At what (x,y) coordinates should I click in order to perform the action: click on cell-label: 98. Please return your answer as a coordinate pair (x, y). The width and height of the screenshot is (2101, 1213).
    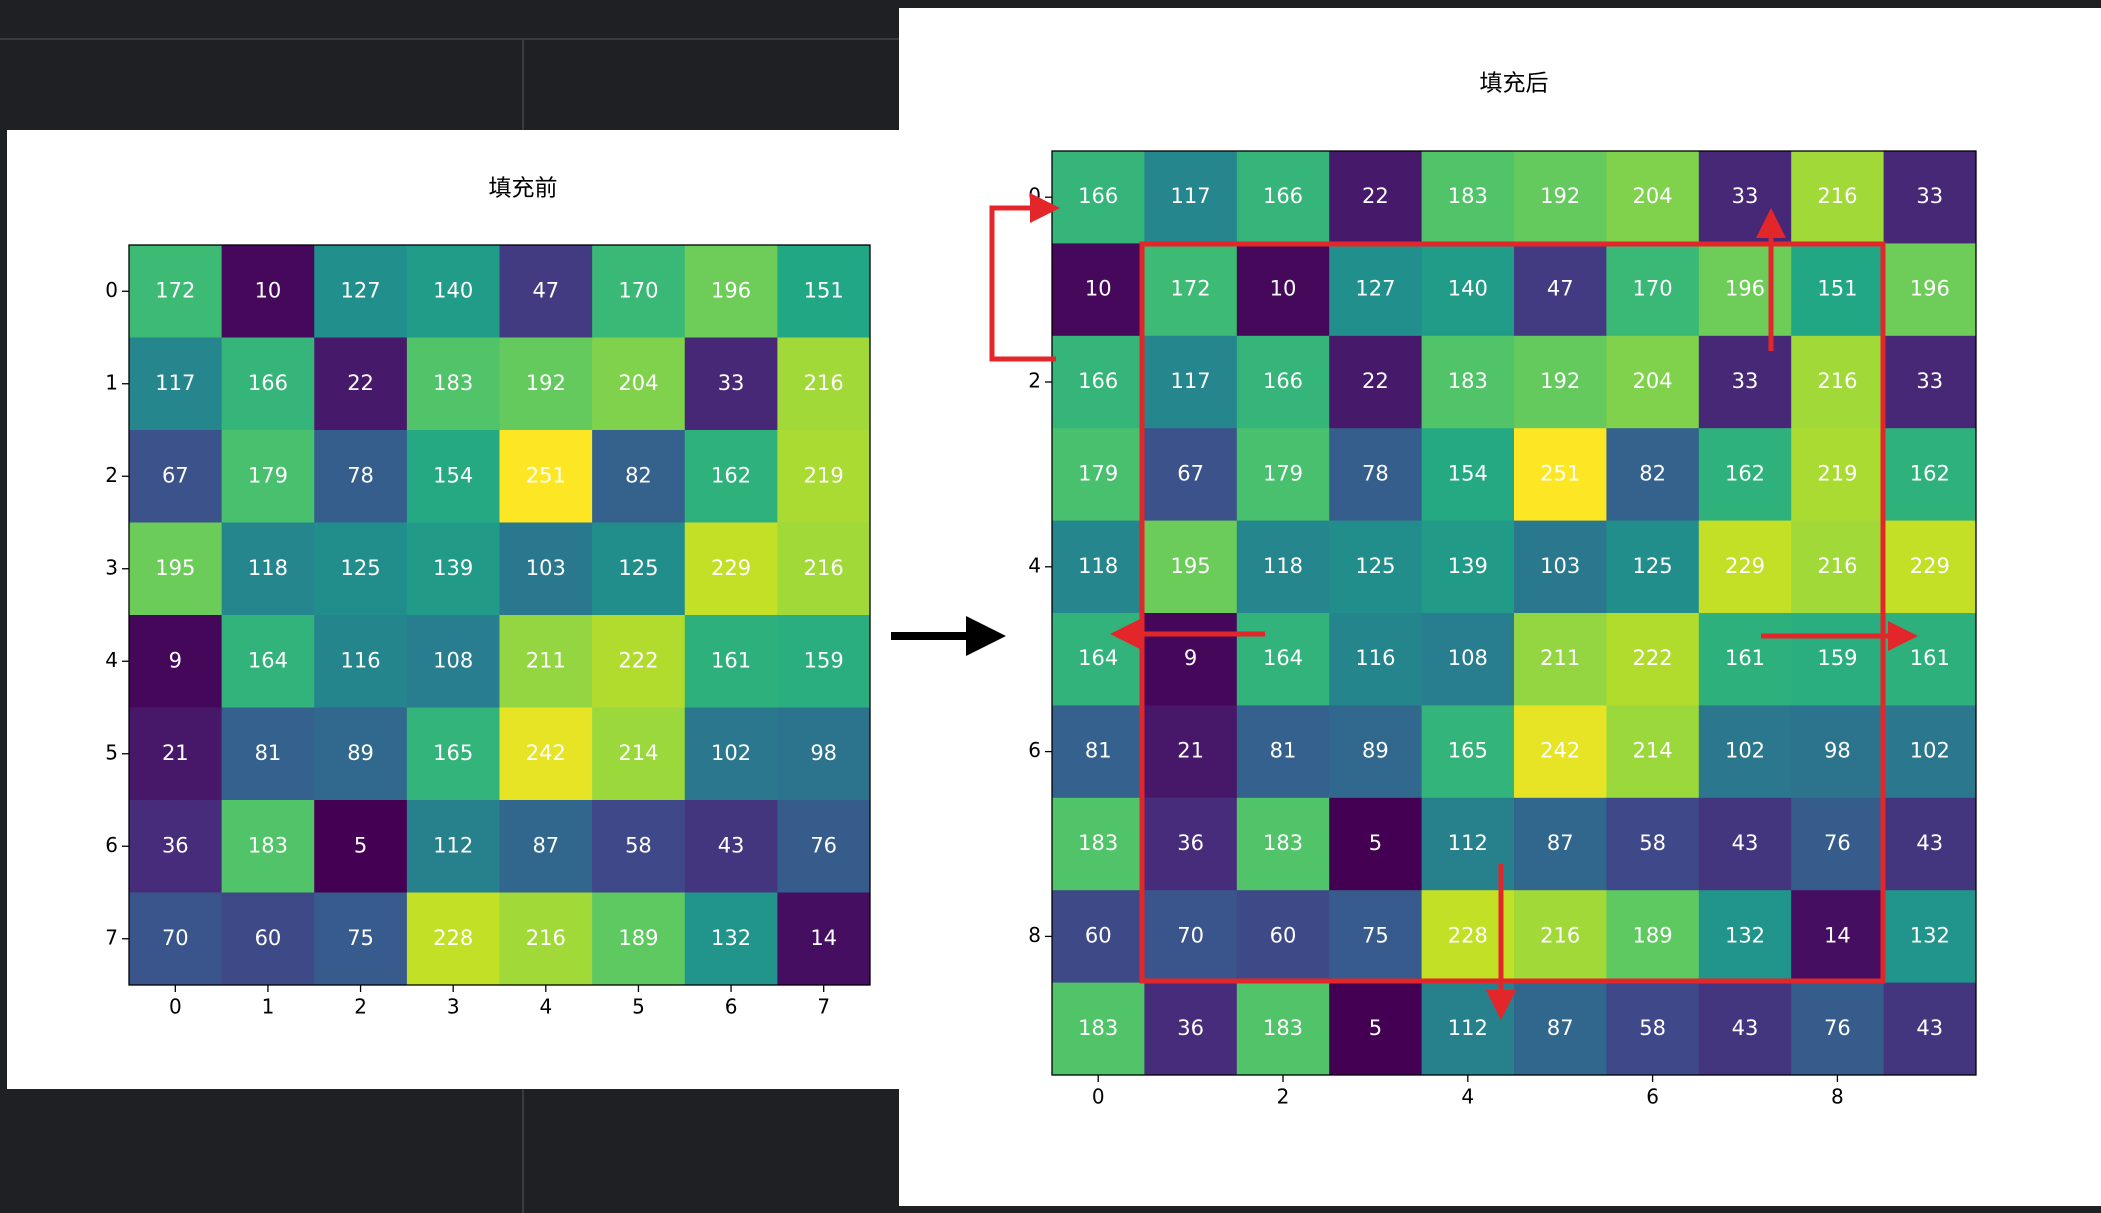
    Looking at the image, I should click on (1837, 751).